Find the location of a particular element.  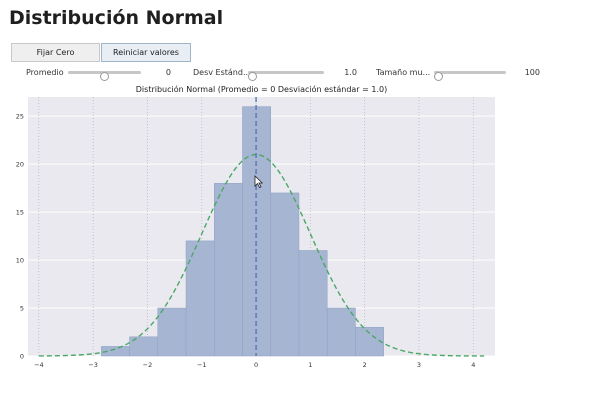

sample-size-slider-thumb is located at coordinates (438, 76).